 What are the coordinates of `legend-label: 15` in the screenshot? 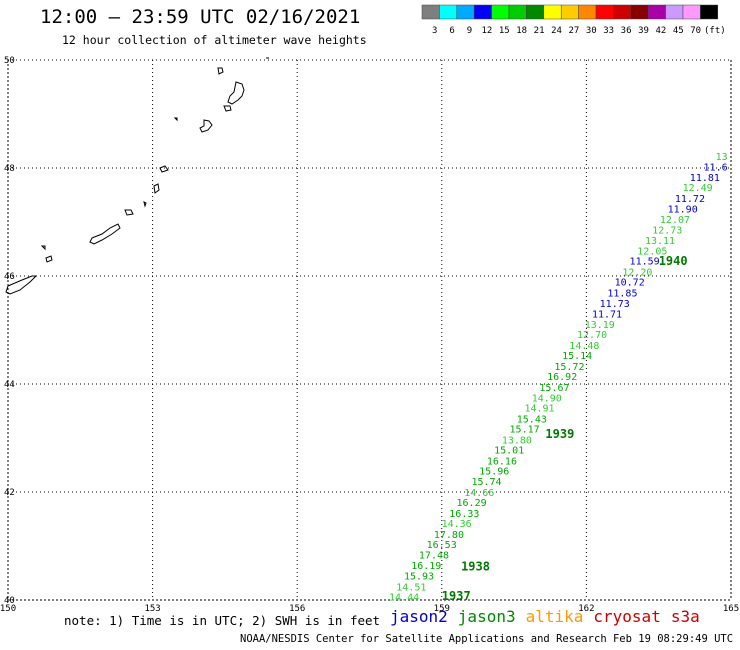 It's located at (504, 31).